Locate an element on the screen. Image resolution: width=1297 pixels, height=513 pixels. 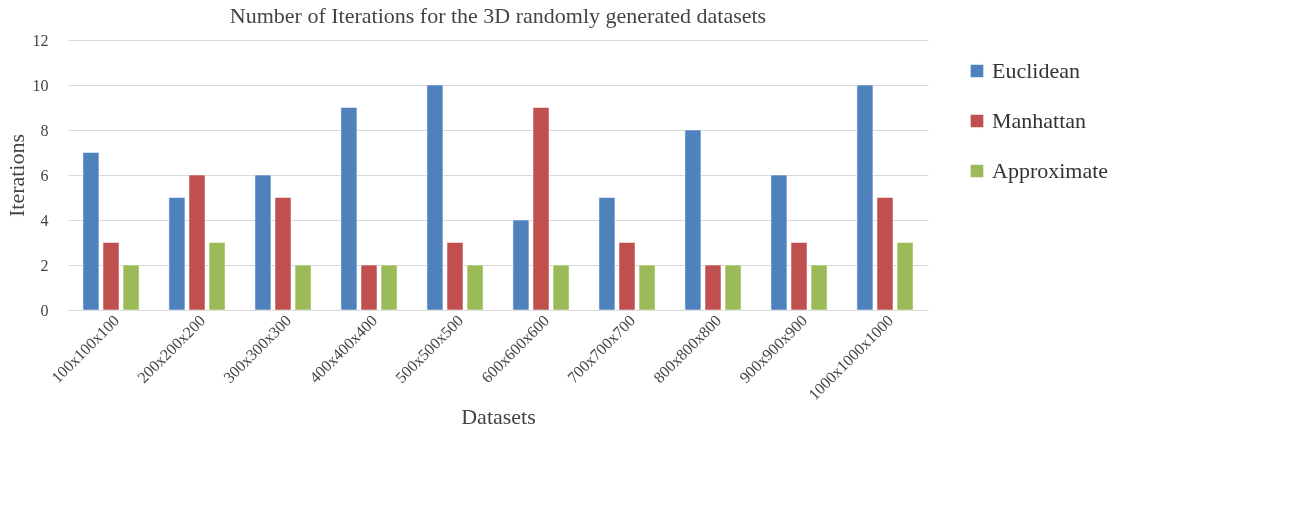
y-tick-label: 4 is located at coordinates (44, 220).